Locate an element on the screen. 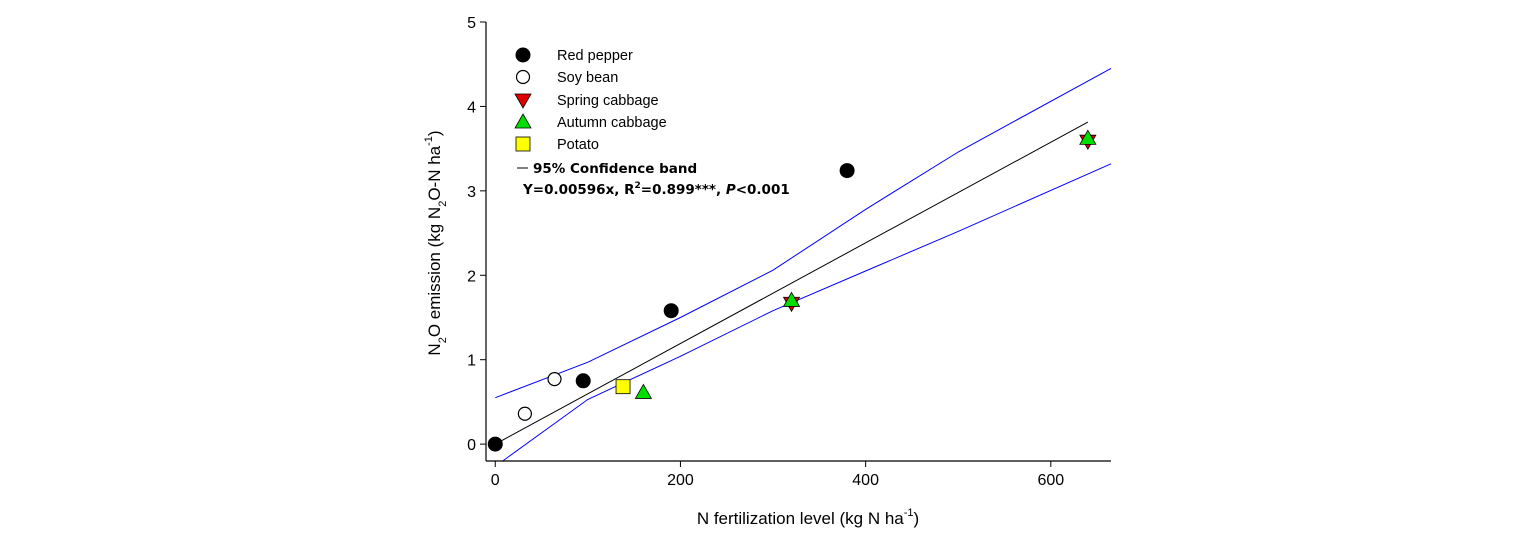 This screenshot has width=1535, height=546. legend-label-potato: Potato is located at coordinates (578, 145).